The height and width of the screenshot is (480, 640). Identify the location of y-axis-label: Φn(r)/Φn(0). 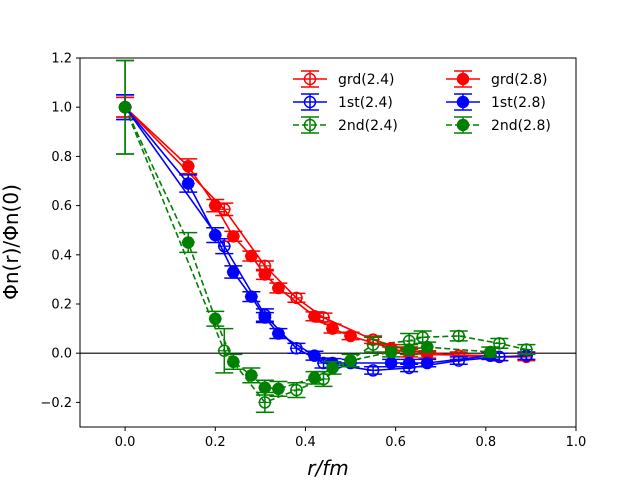
(11, 242).